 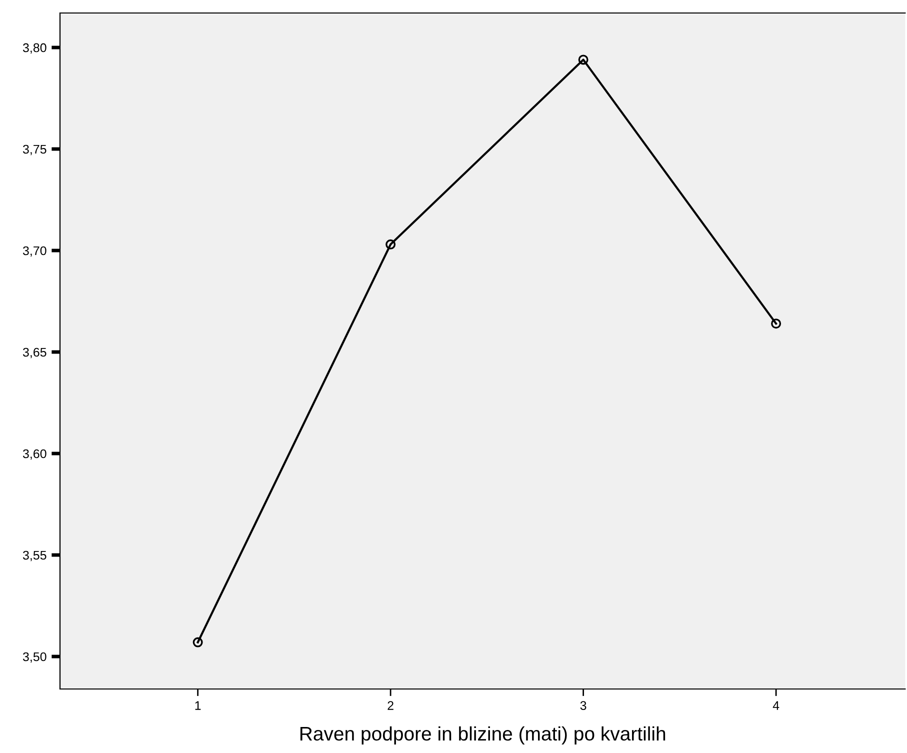 What do you see at coordinates (34, 657) in the screenshot?
I see `y-tick-label: 3,50` at bounding box center [34, 657].